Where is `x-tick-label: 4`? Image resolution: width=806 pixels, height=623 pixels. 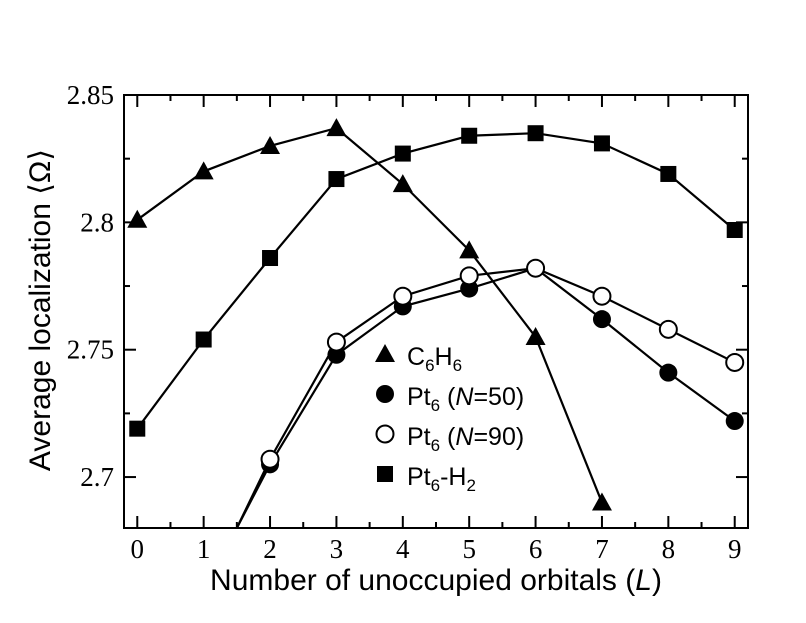
x-tick-label: 4 is located at coordinates (403, 549).